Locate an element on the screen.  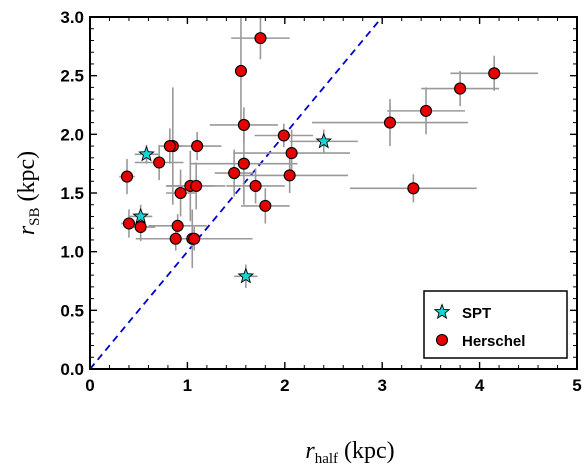
y-tick-label: 1.0 is located at coordinates (72, 252).